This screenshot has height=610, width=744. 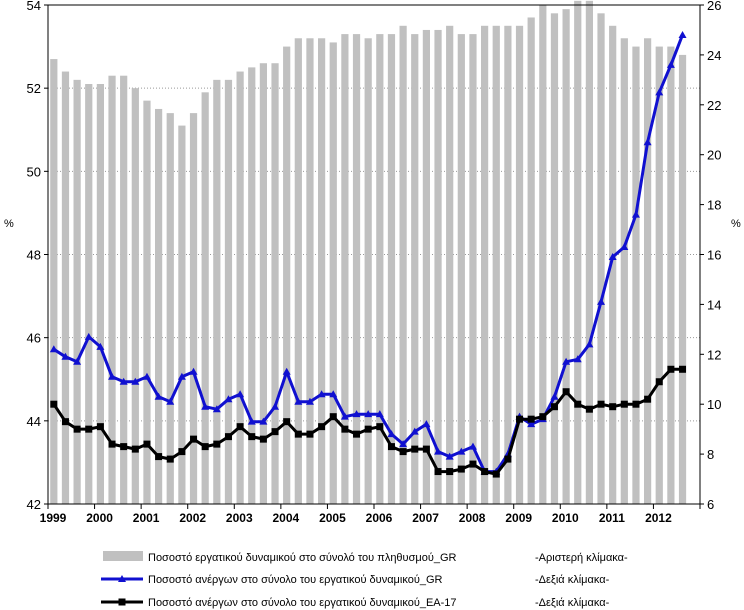 I want to click on x-tick-label: 2003, so click(x=239, y=518).